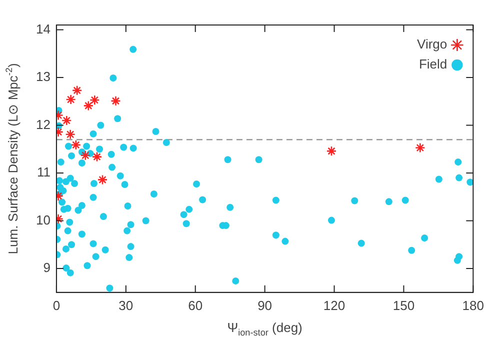  What do you see at coordinates (43, 76) in the screenshot?
I see `y-tick-label: 13` at bounding box center [43, 76].